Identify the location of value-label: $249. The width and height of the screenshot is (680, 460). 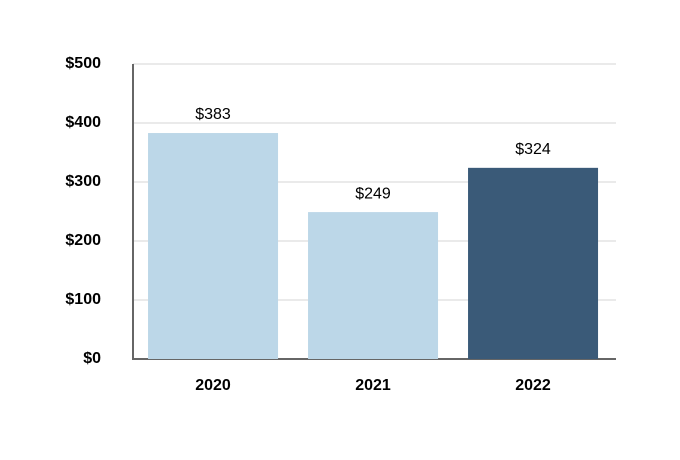
(373, 193).